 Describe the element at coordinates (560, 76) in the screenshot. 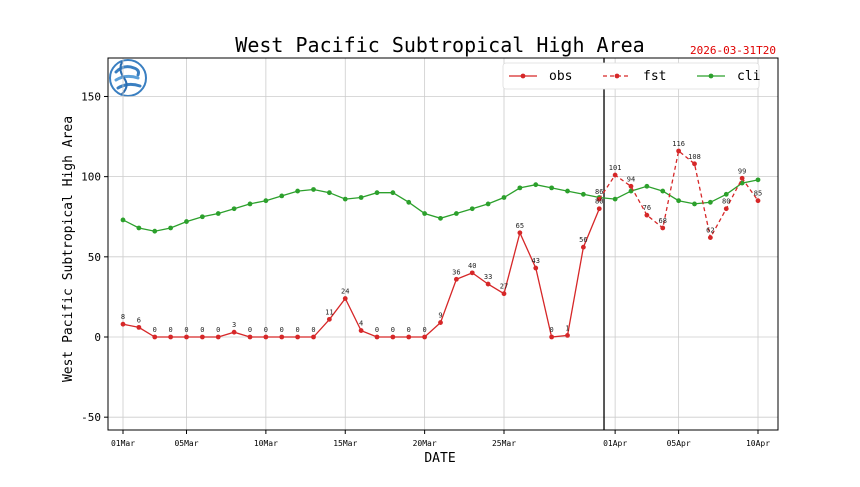

I see `legend-label-obs: obs` at that location.